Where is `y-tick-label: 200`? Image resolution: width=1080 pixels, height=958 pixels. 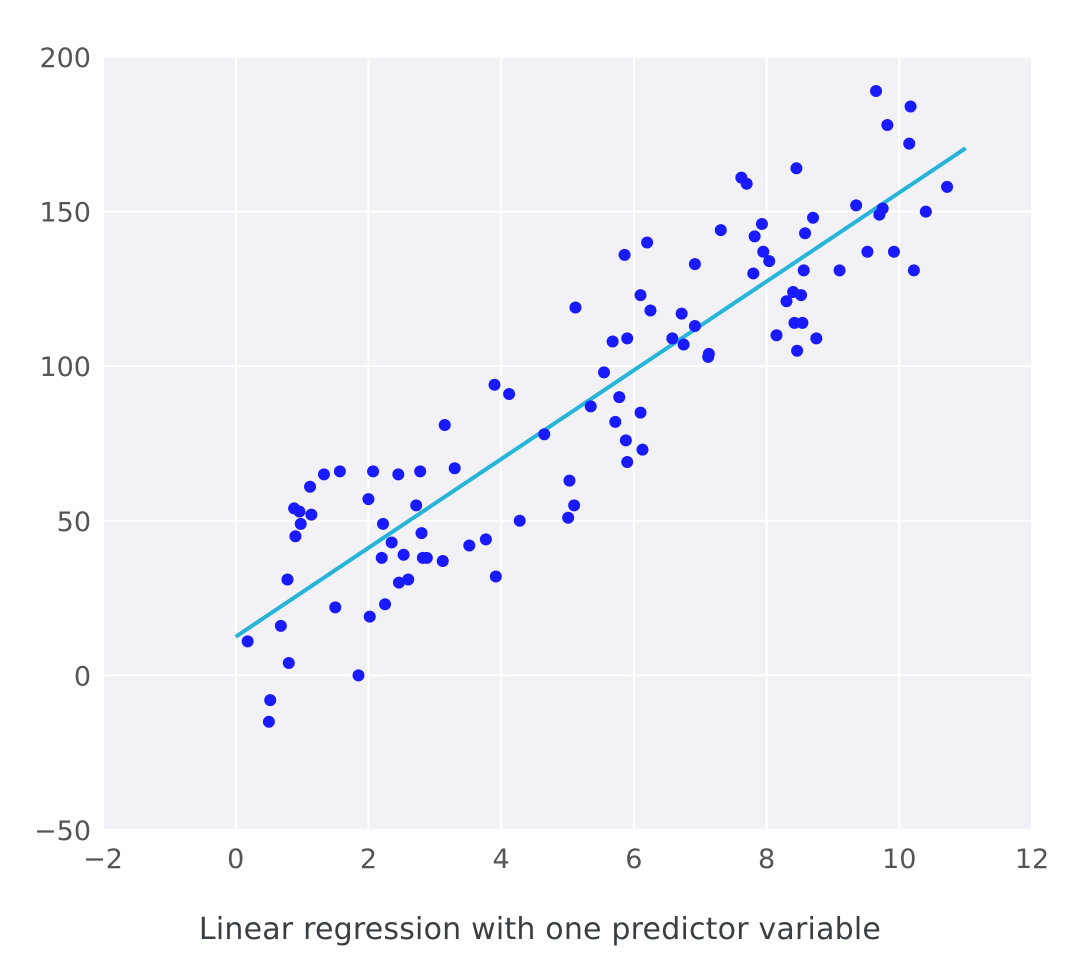
y-tick-label: 200 is located at coordinates (65, 58).